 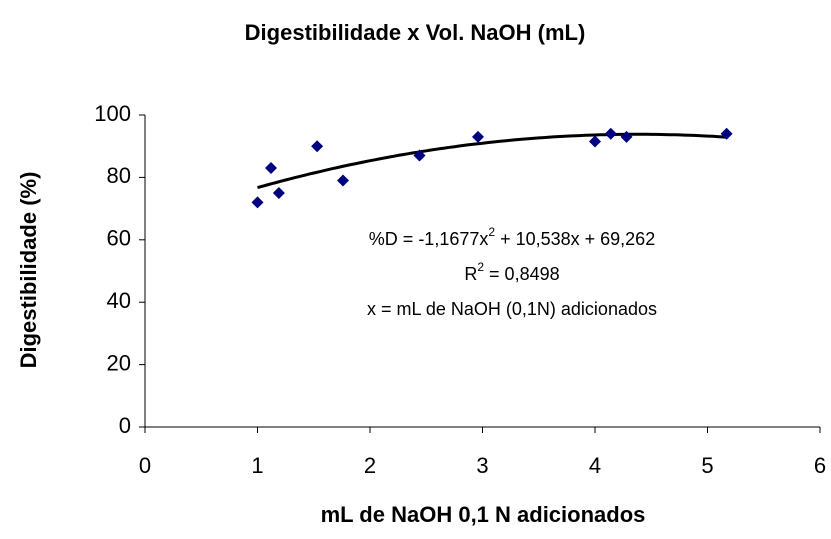 I want to click on y-tick-label: 80, so click(x=119, y=175).